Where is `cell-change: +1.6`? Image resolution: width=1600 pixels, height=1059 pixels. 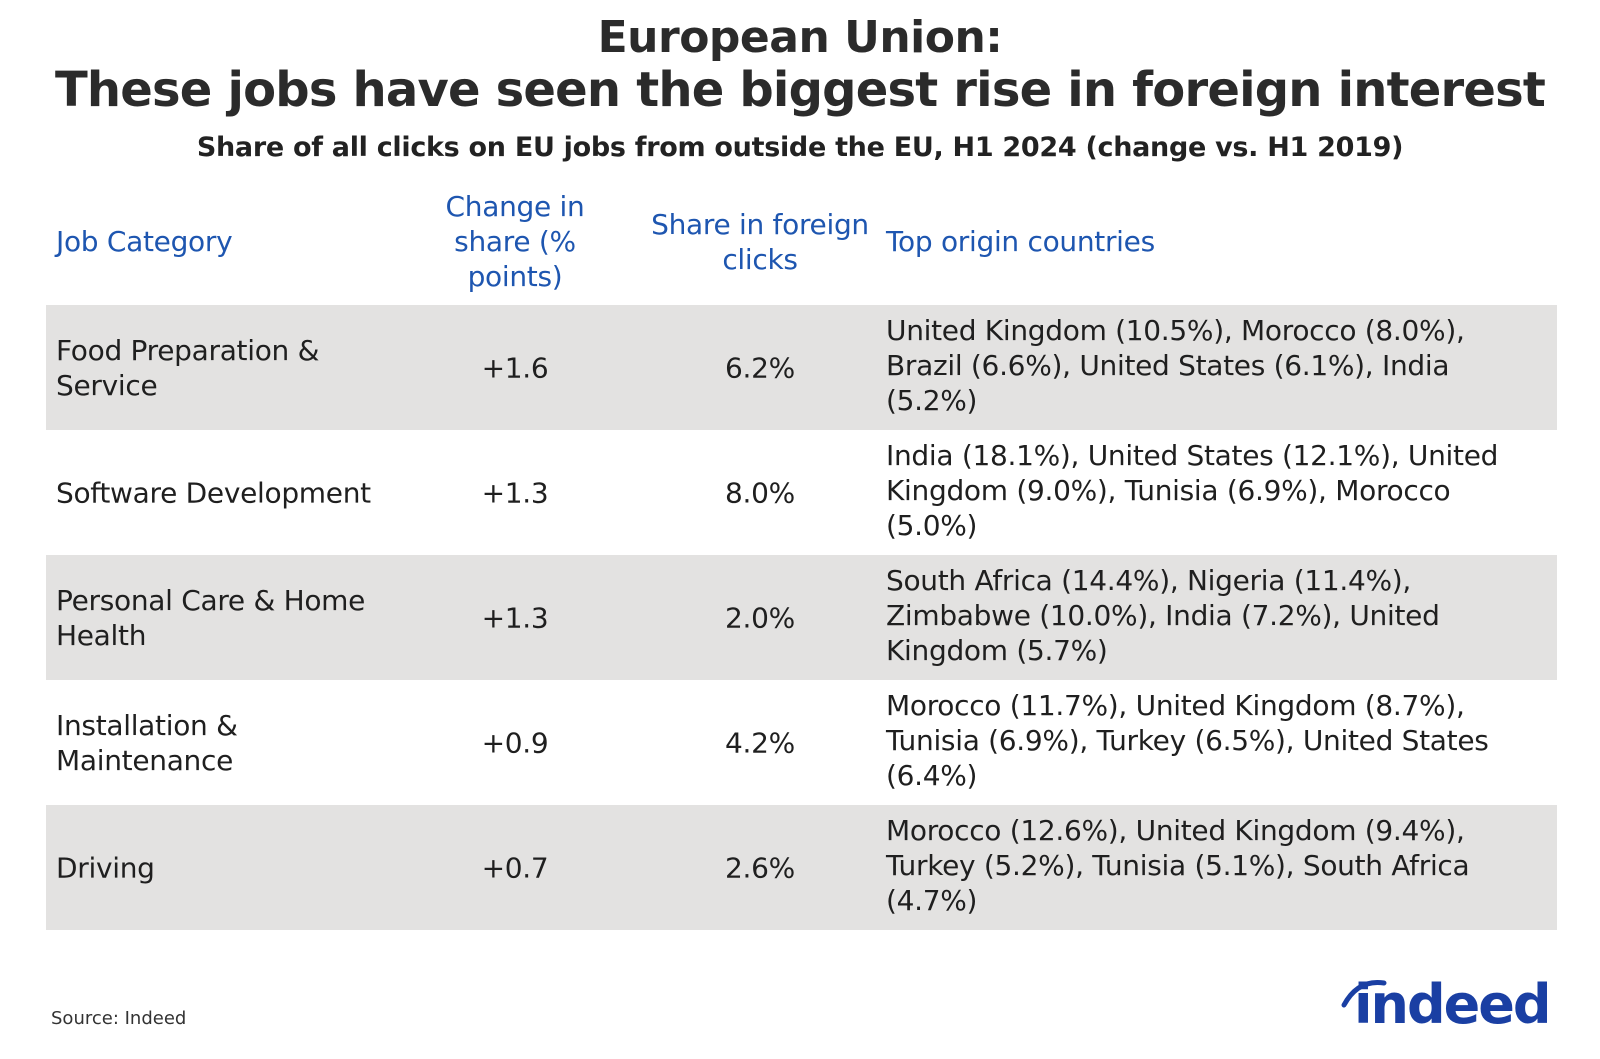 cell-change: +1.6 is located at coordinates (515, 367).